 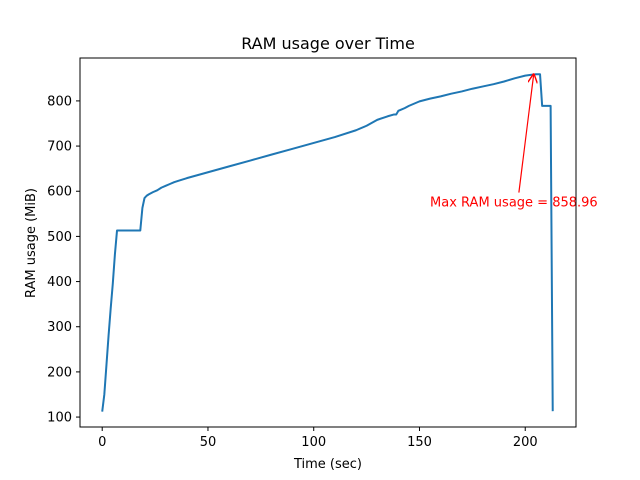 What do you see at coordinates (514, 203) in the screenshot?
I see `max-ram-annotation: Max RAM usage = 858.96` at bounding box center [514, 203].